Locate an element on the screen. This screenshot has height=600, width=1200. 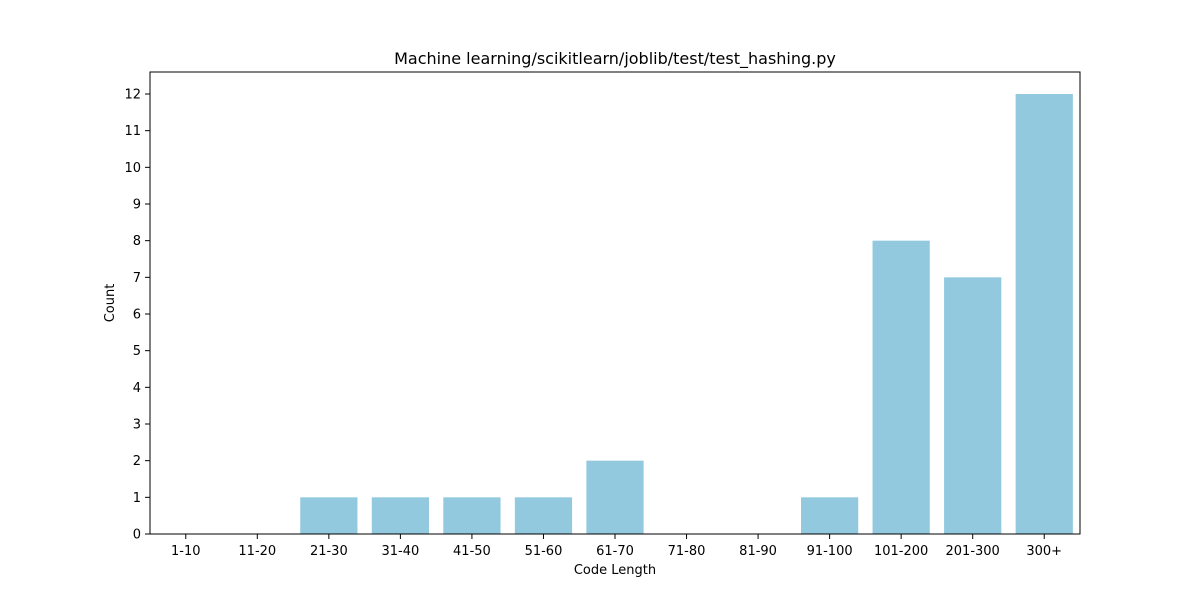
x-tick-label: 31-40 is located at coordinates (400, 551).